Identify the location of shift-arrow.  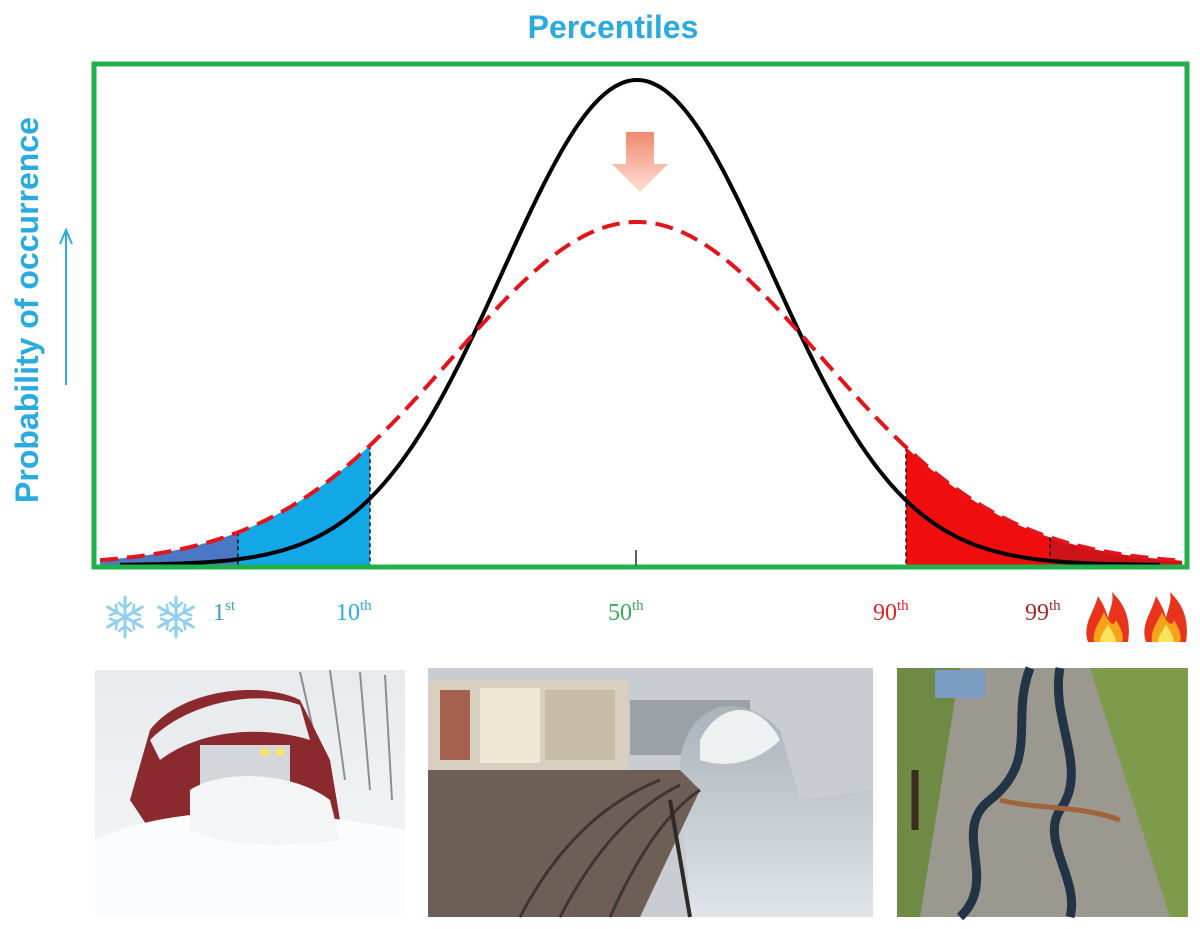
(640, 162).